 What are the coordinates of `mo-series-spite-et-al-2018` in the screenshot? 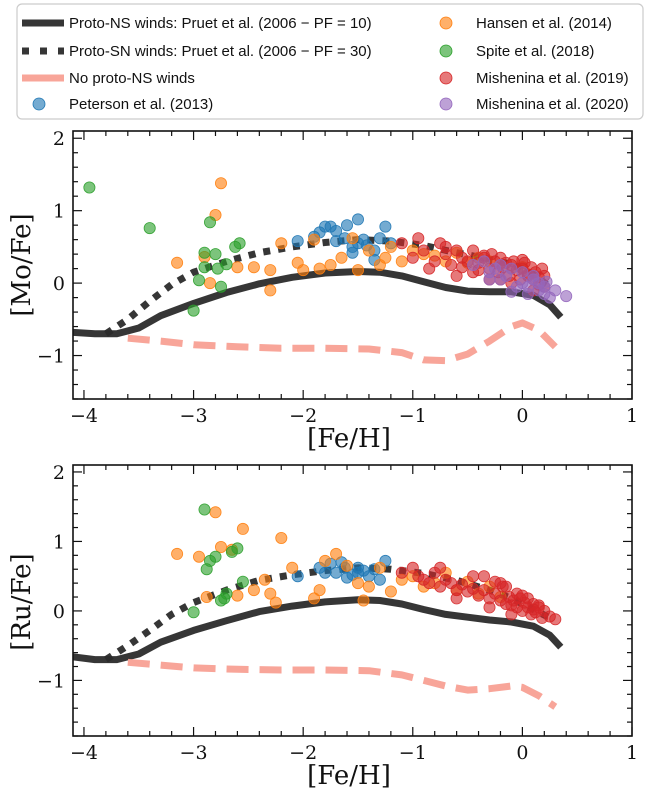 It's located at (164, 249).